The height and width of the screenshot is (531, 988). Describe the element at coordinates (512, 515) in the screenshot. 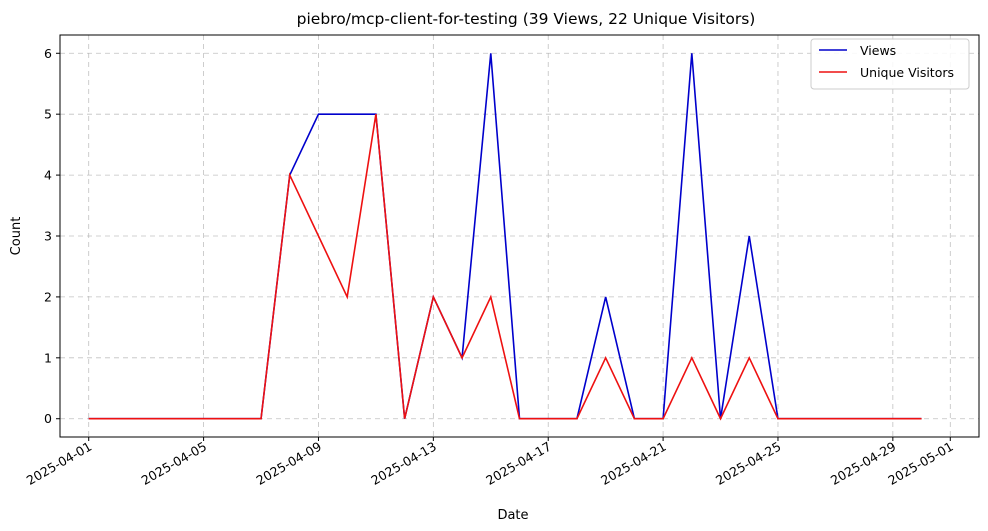

I see `x-axis-label: Date` at that location.